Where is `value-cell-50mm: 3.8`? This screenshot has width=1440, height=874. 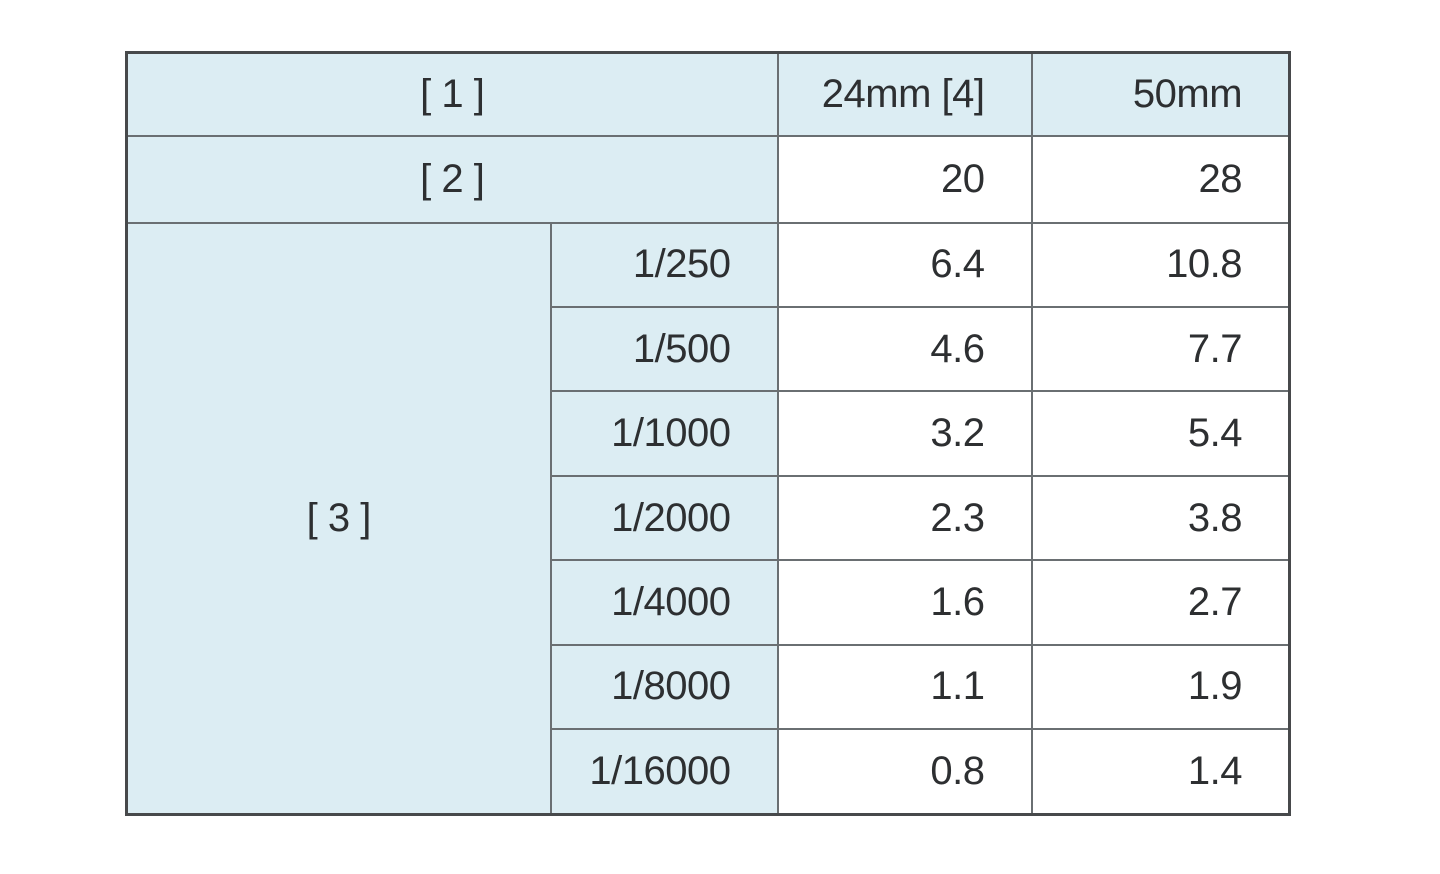 value-cell-50mm: 3.8 is located at coordinates (1160, 518).